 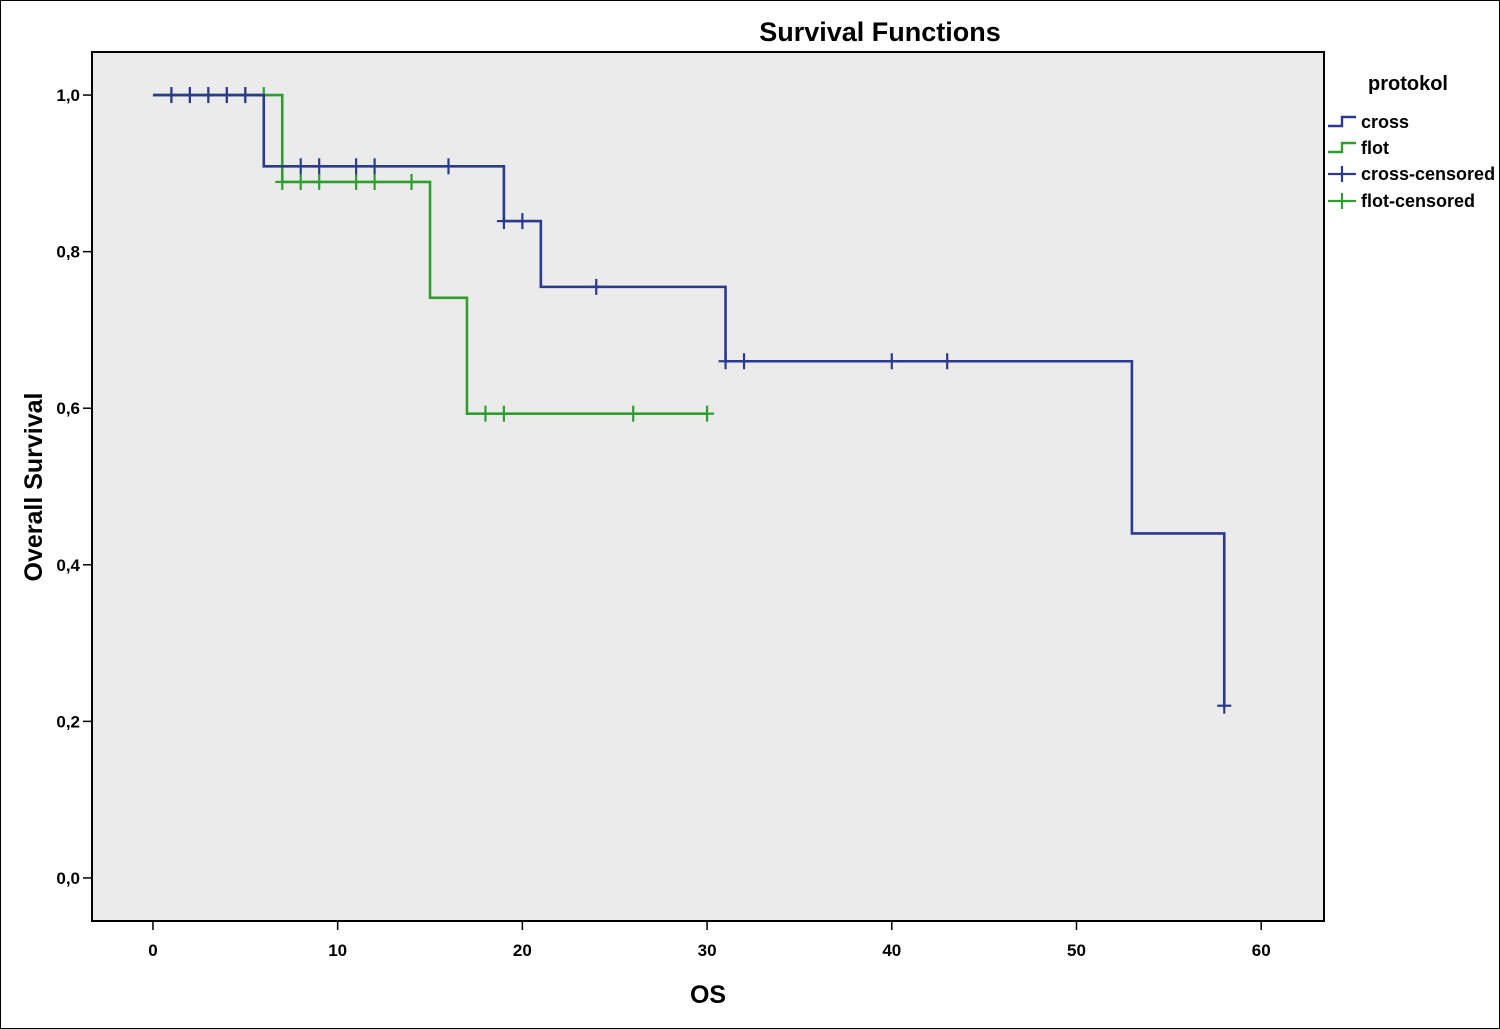 What do you see at coordinates (708, 995) in the screenshot?
I see `x-axis-label: OS` at bounding box center [708, 995].